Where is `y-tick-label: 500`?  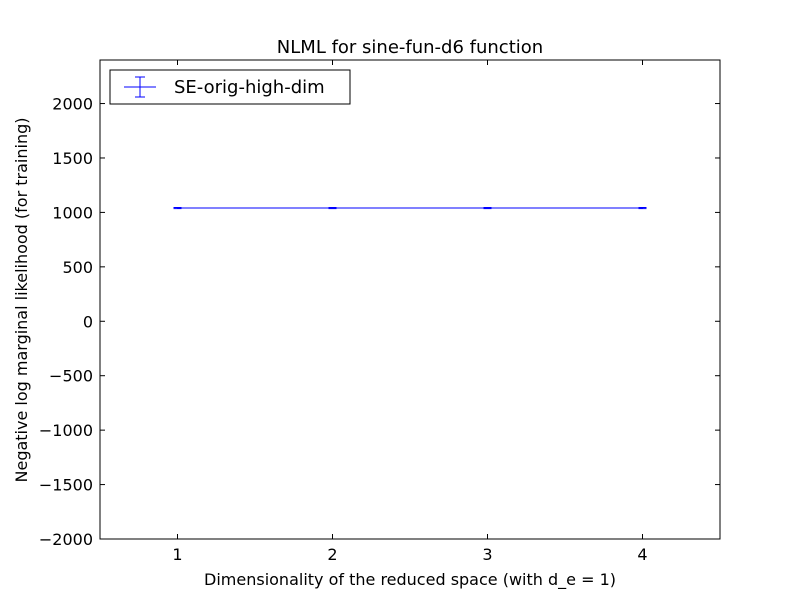
y-tick-label: 500 is located at coordinates (77, 267).